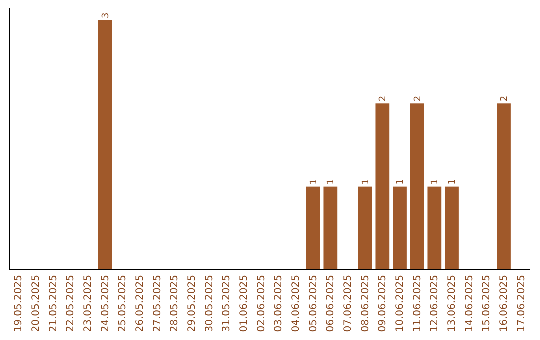 This screenshot has width=540, height=340. Describe the element at coordinates (244, 303) in the screenshot. I see `x-tick-label: 01.06.2025` at that location.